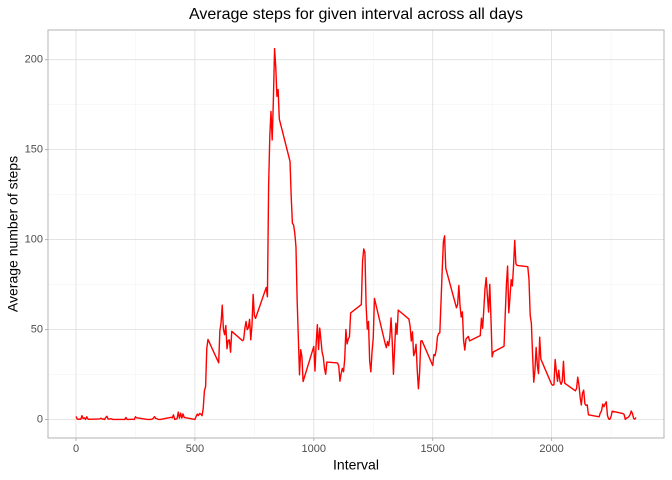 Image resolution: width=672 pixels, height=480 pixels. Describe the element at coordinates (34, 150) in the screenshot. I see `y-tick-label: 150` at that location.